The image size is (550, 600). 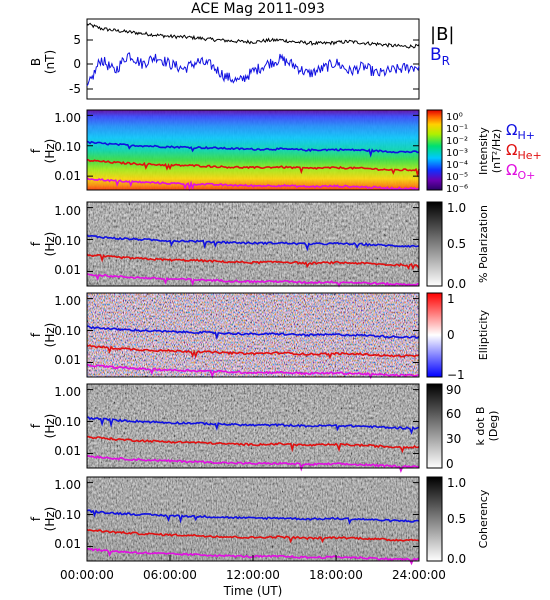 What do you see at coordinates (453, 439) in the screenshot?
I see `cbar-tick: 30` at bounding box center [453, 439].